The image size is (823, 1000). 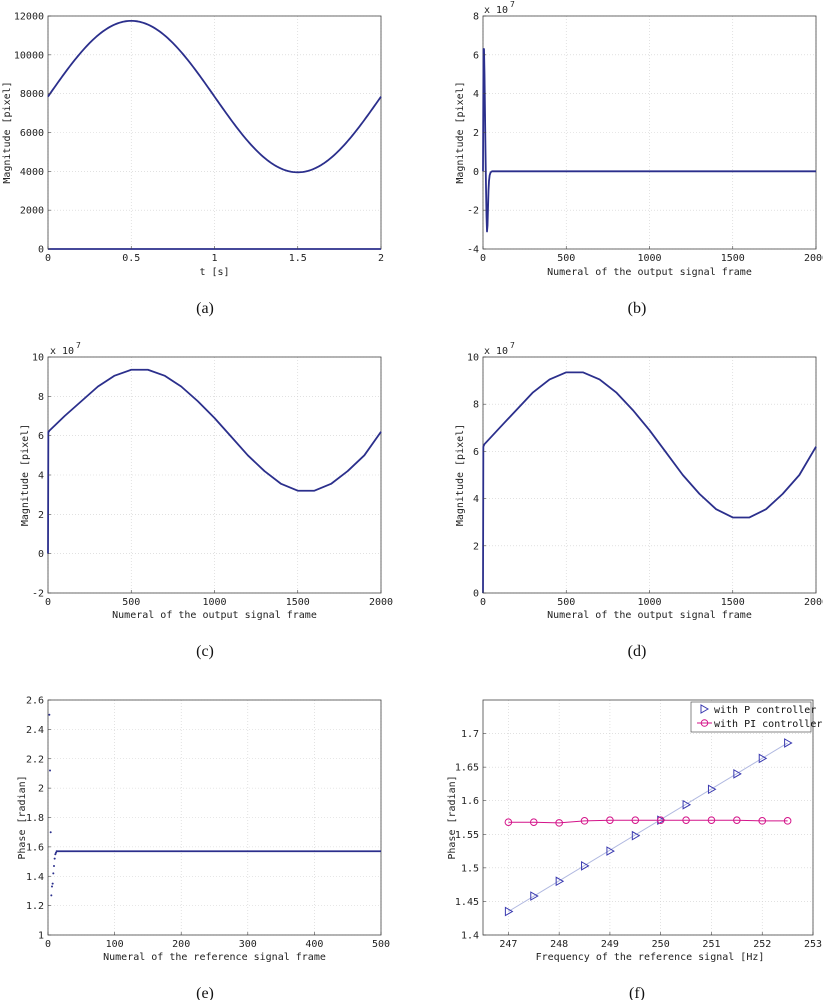 What do you see at coordinates (496, 351) in the screenshot?
I see `exponent-label-d: x 10` at bounding box center [496, 351].